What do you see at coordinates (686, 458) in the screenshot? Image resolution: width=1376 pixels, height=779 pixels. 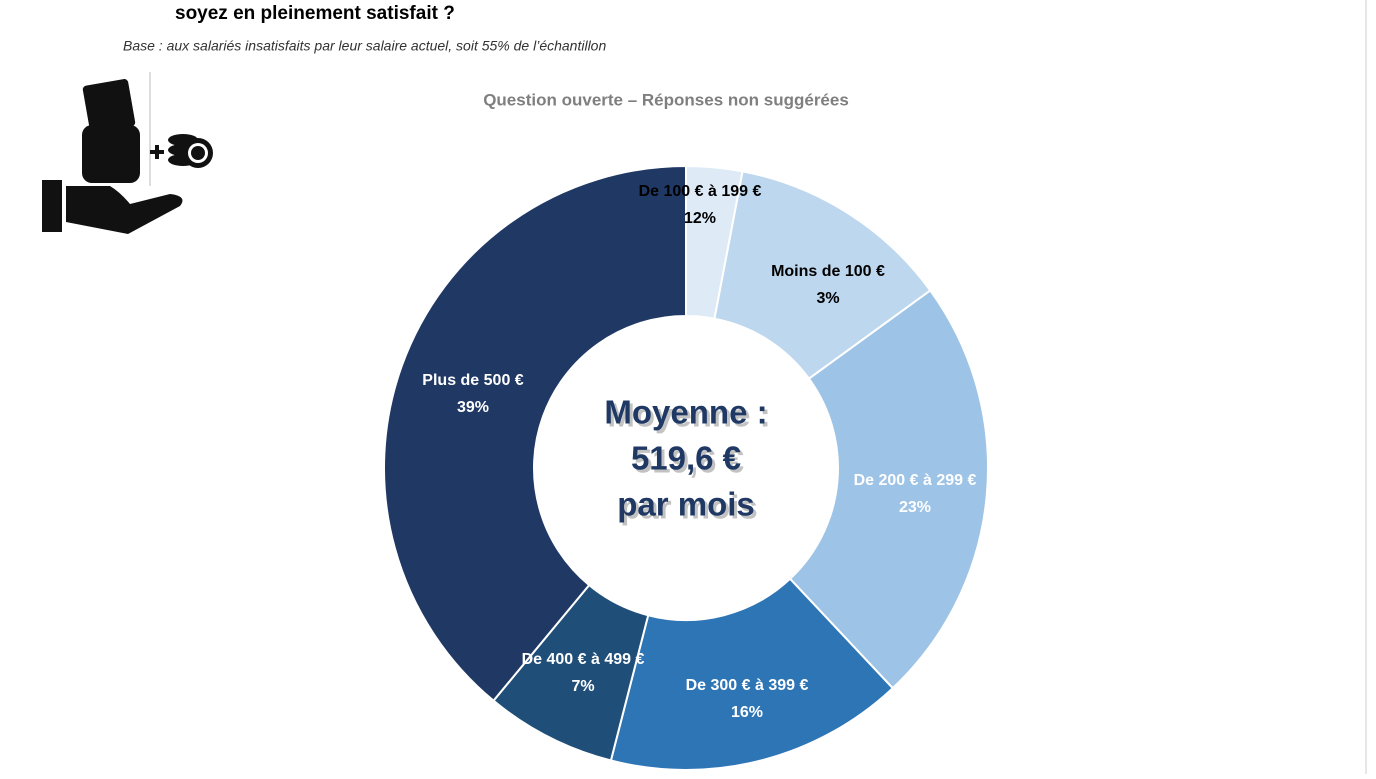 I see `center-text: 519,6 €` at bounding box center [686, 458].